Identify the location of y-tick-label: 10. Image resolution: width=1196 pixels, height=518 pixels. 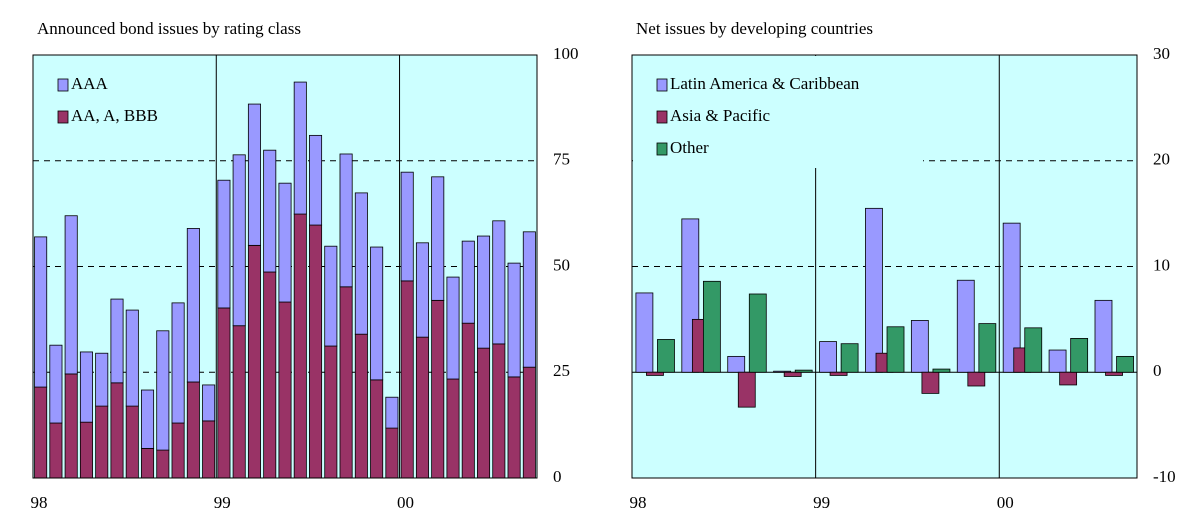
(1161, 264).